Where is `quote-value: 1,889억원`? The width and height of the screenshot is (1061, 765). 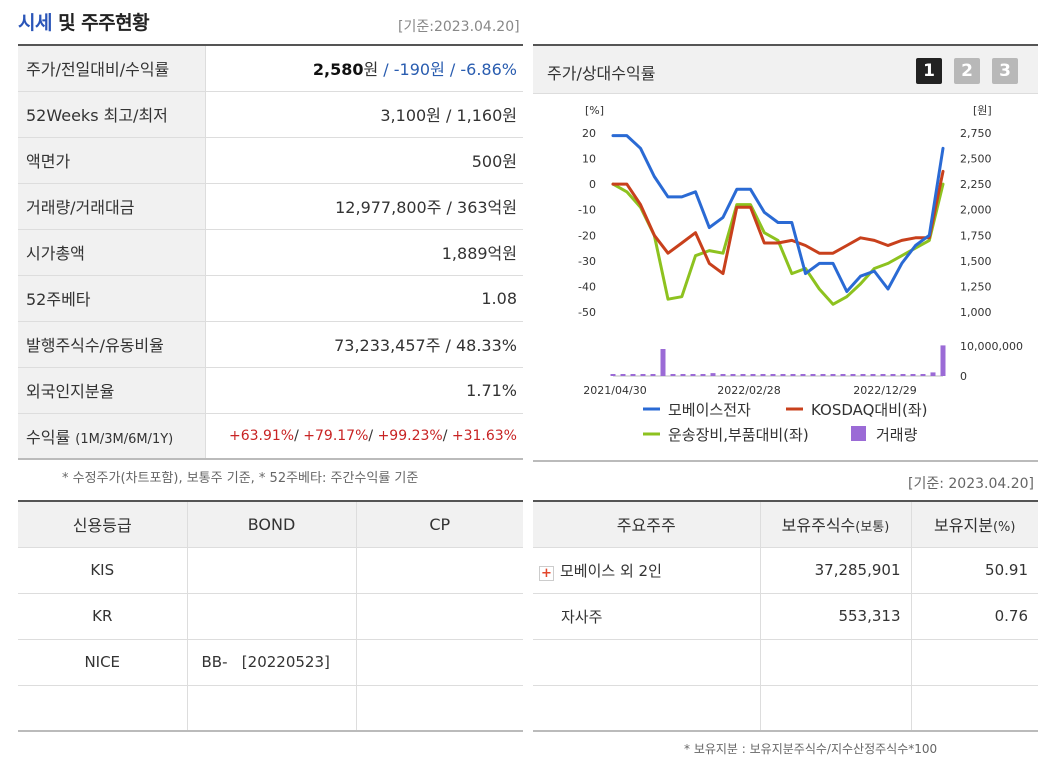
quote-value: 1,889억원 is located at coordinates (364, 252).